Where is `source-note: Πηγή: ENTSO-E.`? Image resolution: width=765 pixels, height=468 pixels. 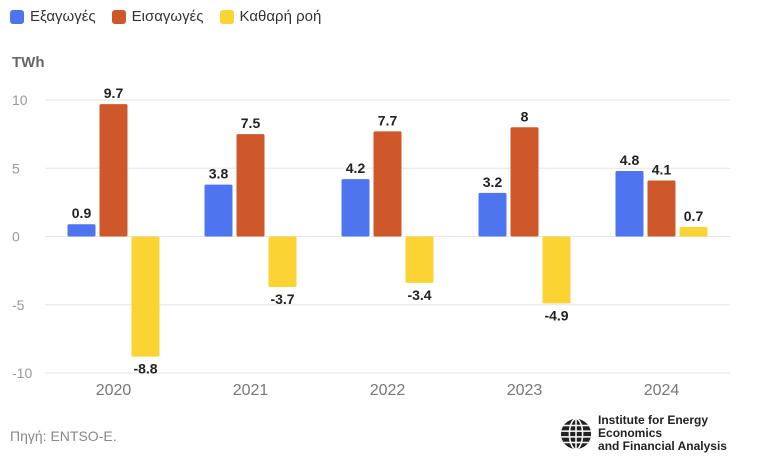
source-note: Πηγή: ENTSO-E. is located at coordinates (63, 436).